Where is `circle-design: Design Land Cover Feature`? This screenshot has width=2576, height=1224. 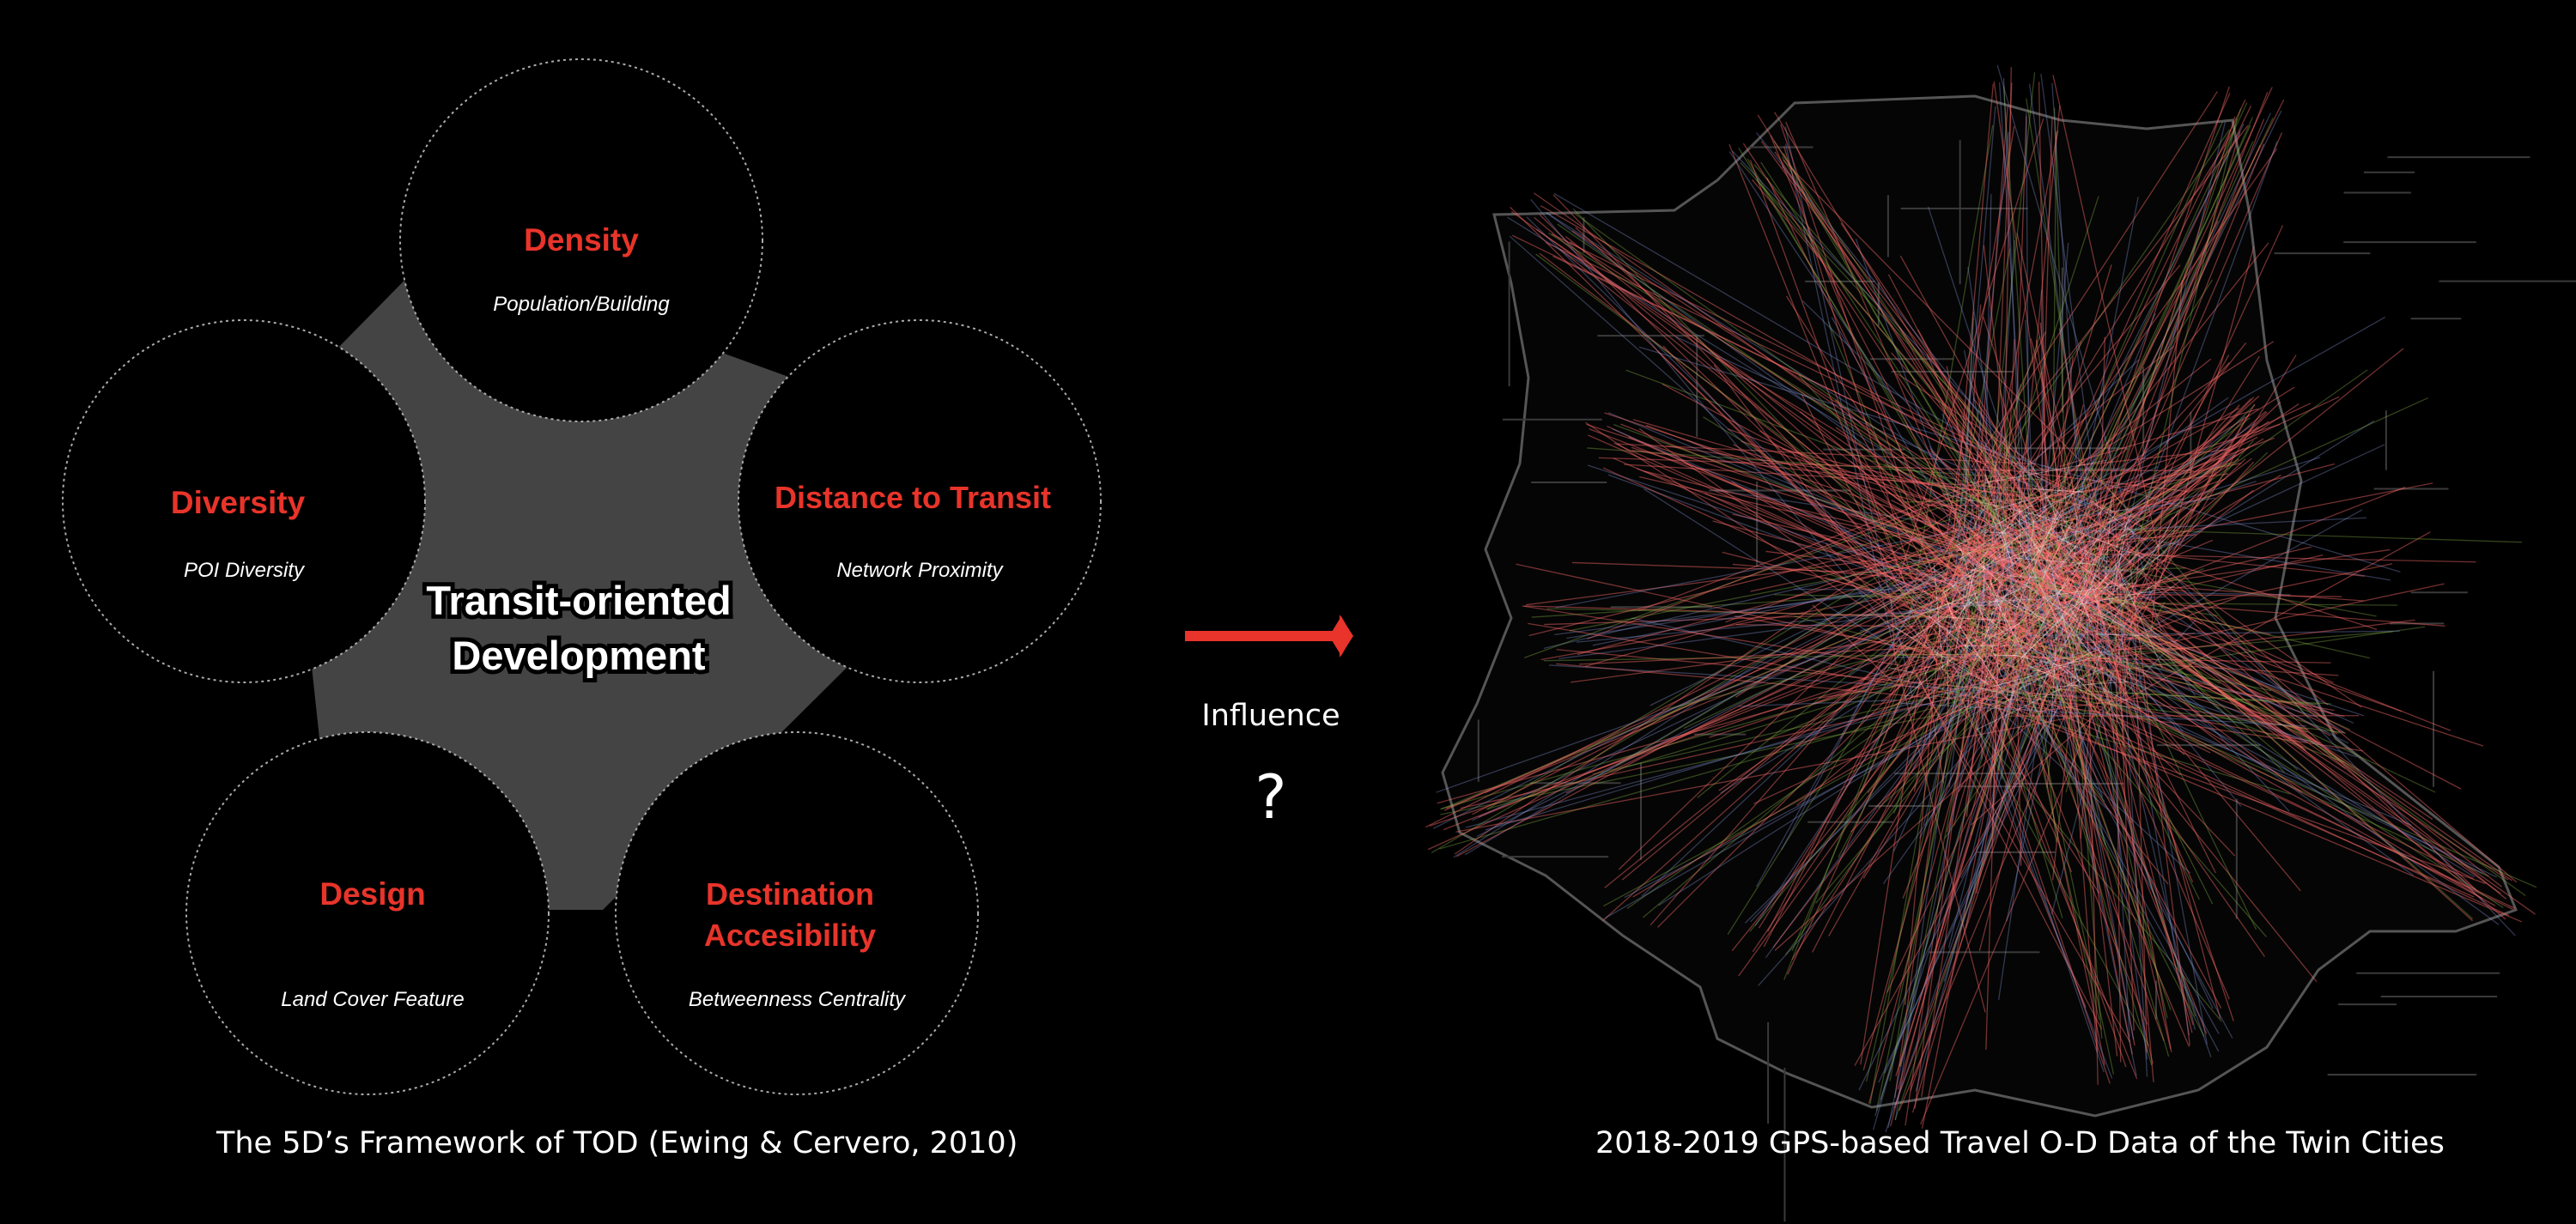 circle-design: Design Land Cover Feature is located at coordinates (367, 913).